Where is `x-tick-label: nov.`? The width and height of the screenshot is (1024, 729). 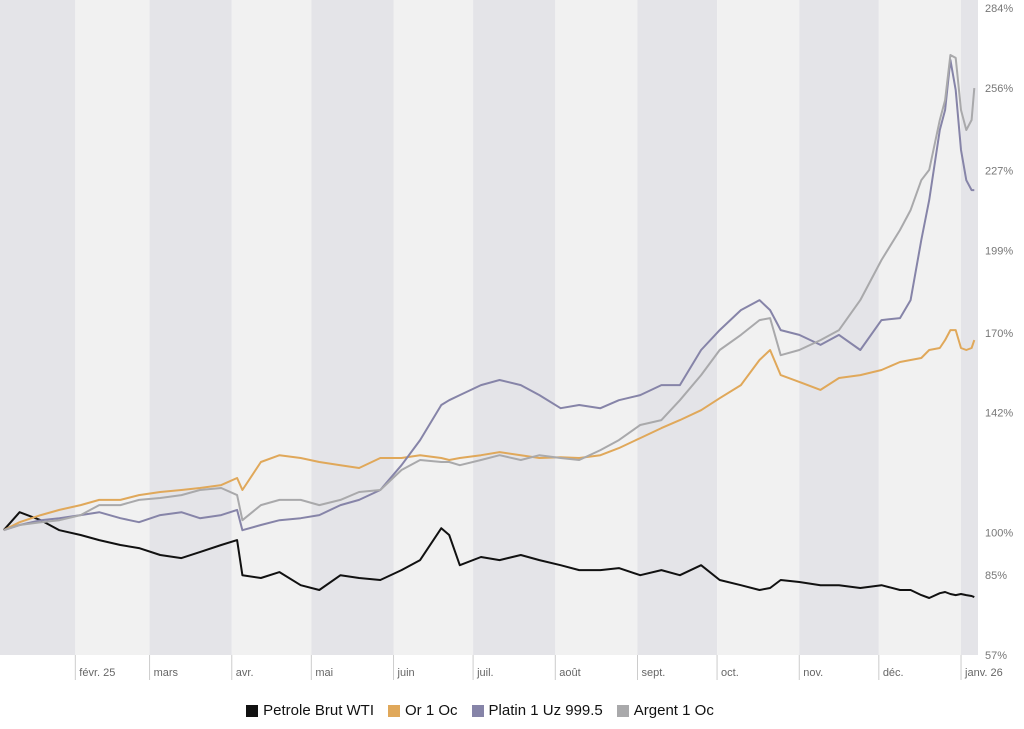
x-tick-label: nov. is located at coordinates (813, 673).